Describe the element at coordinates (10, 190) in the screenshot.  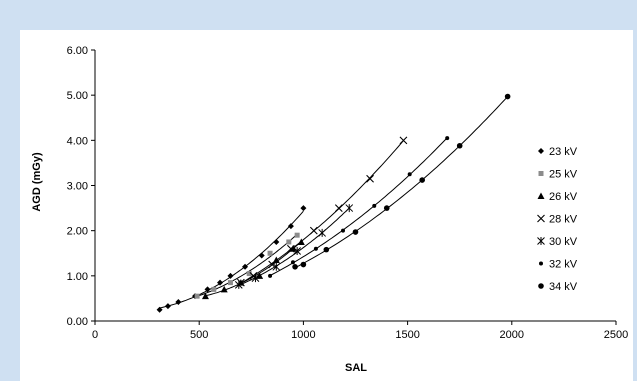
I see `chart-border-left` at that location.